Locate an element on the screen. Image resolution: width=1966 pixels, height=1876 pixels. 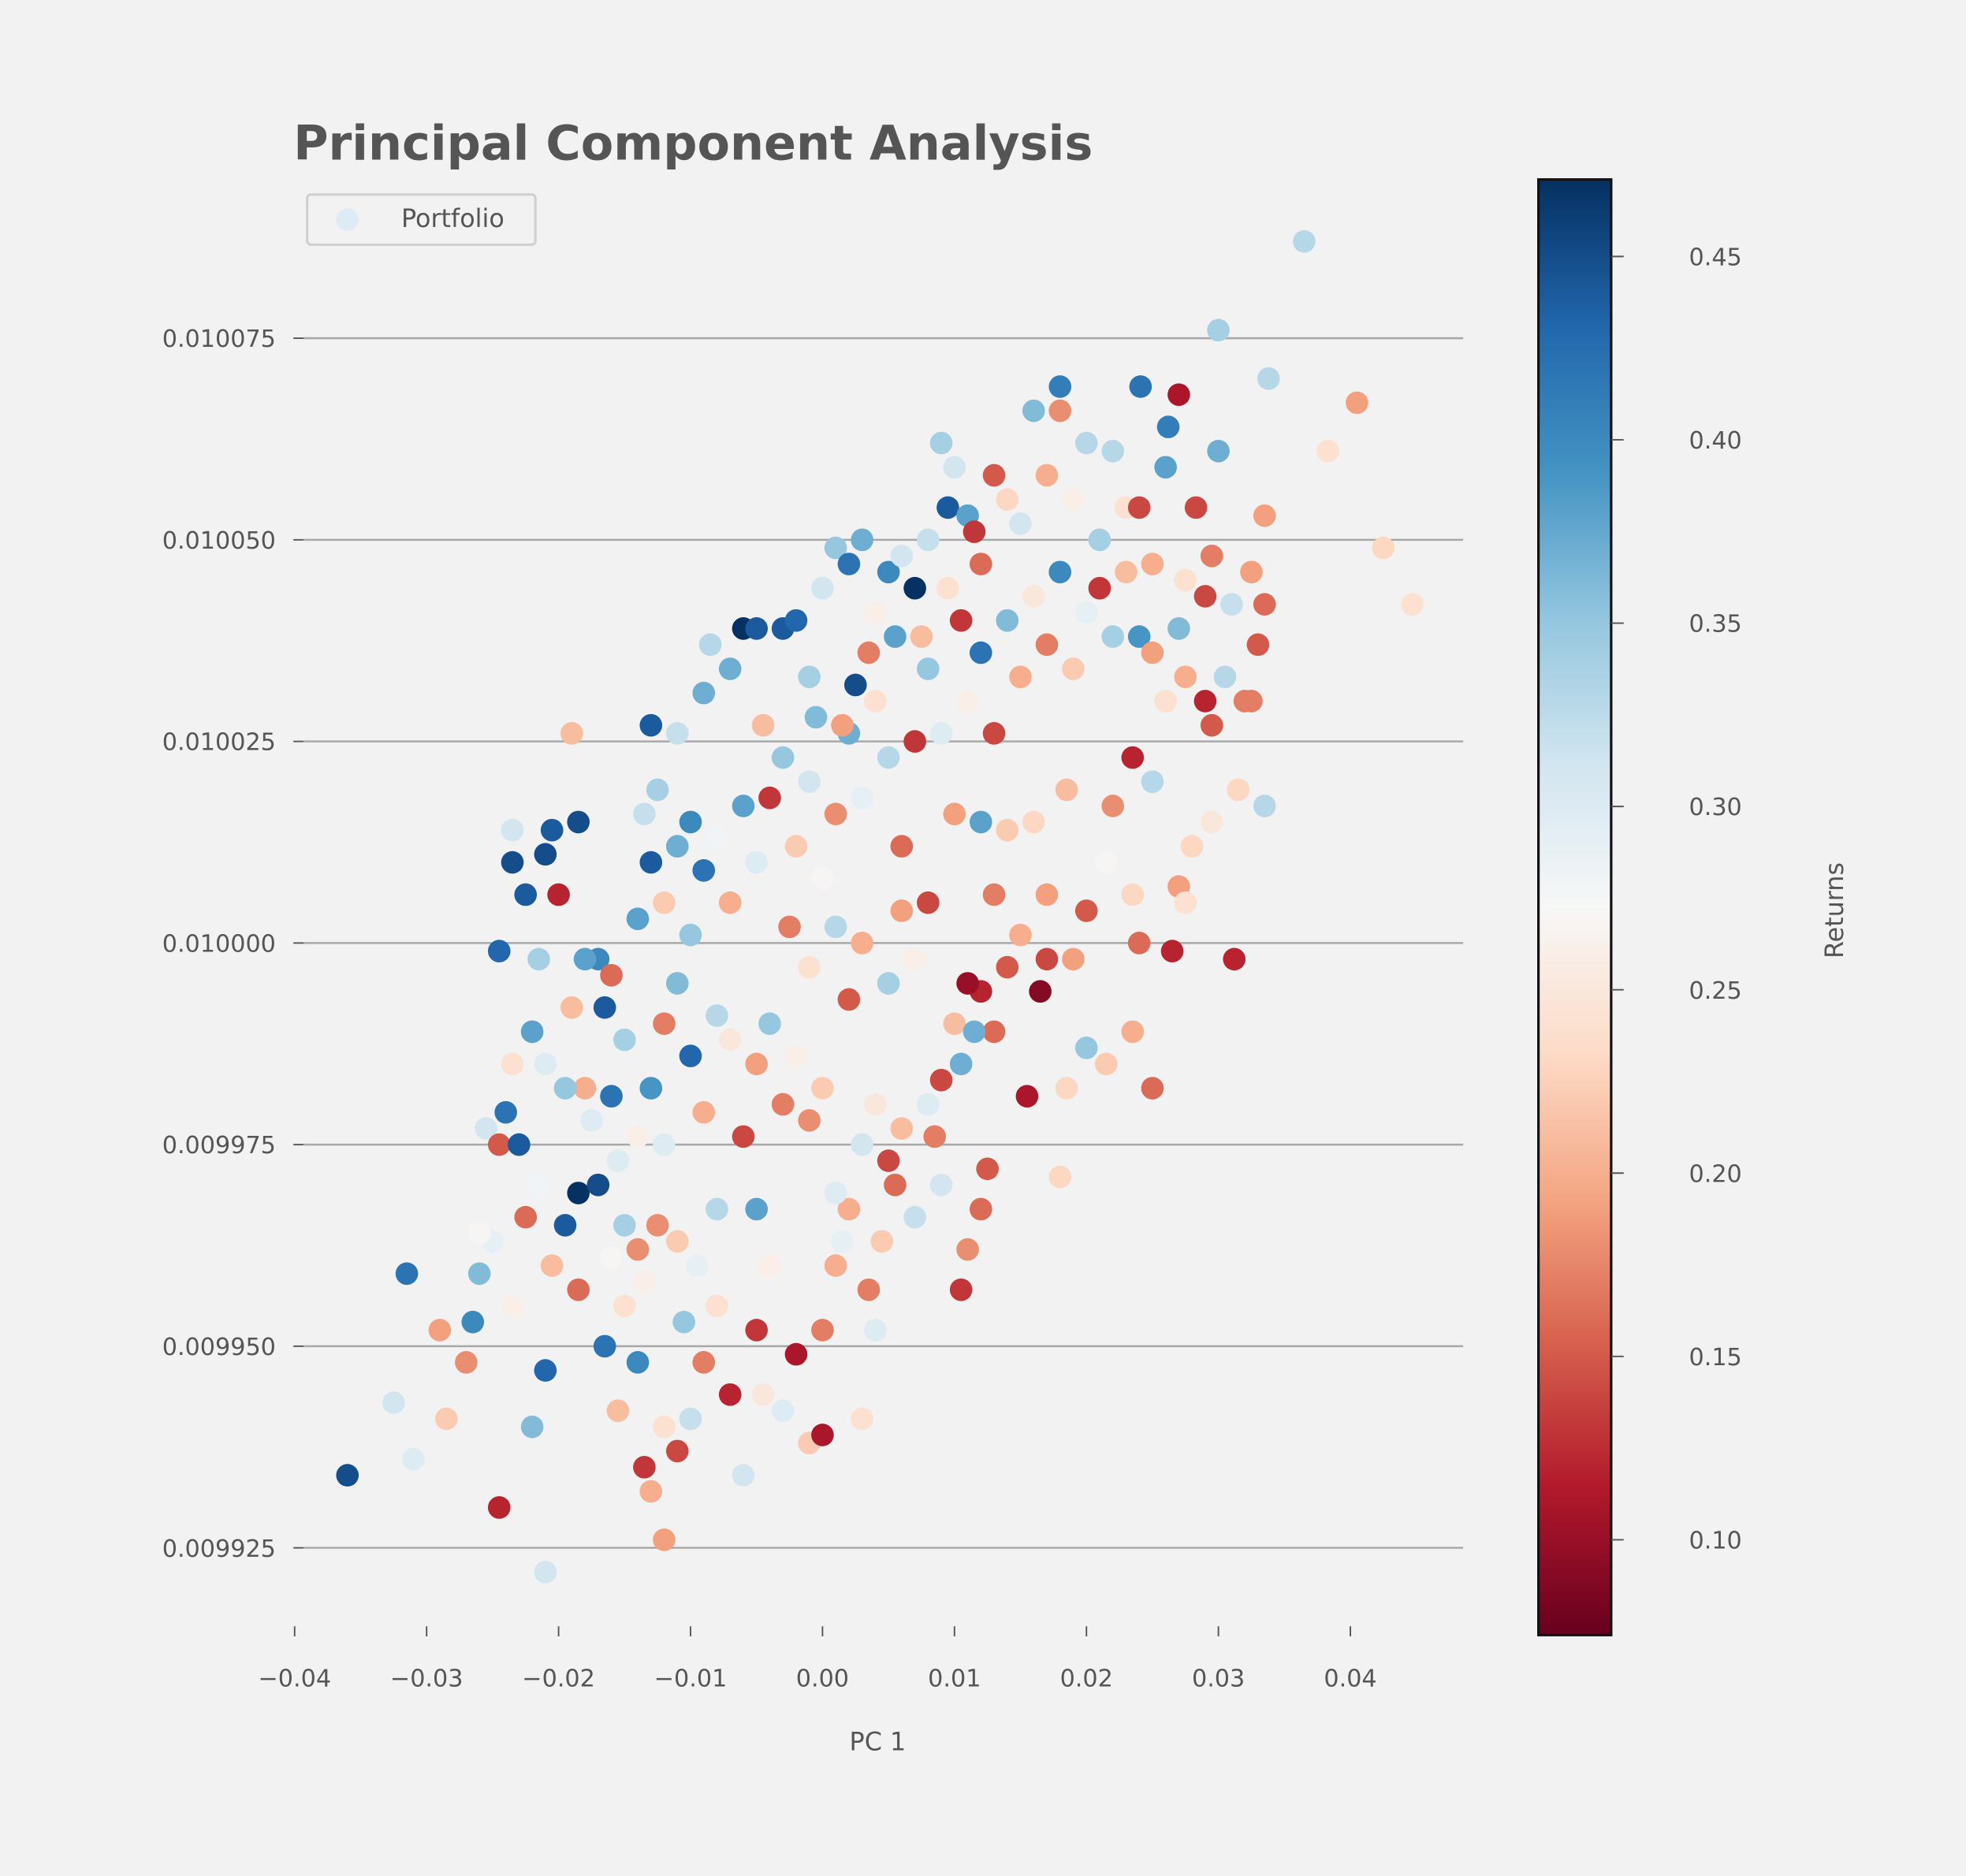
colorbar-tick-label: 0.10 is located at coordinates (1715, 1541).